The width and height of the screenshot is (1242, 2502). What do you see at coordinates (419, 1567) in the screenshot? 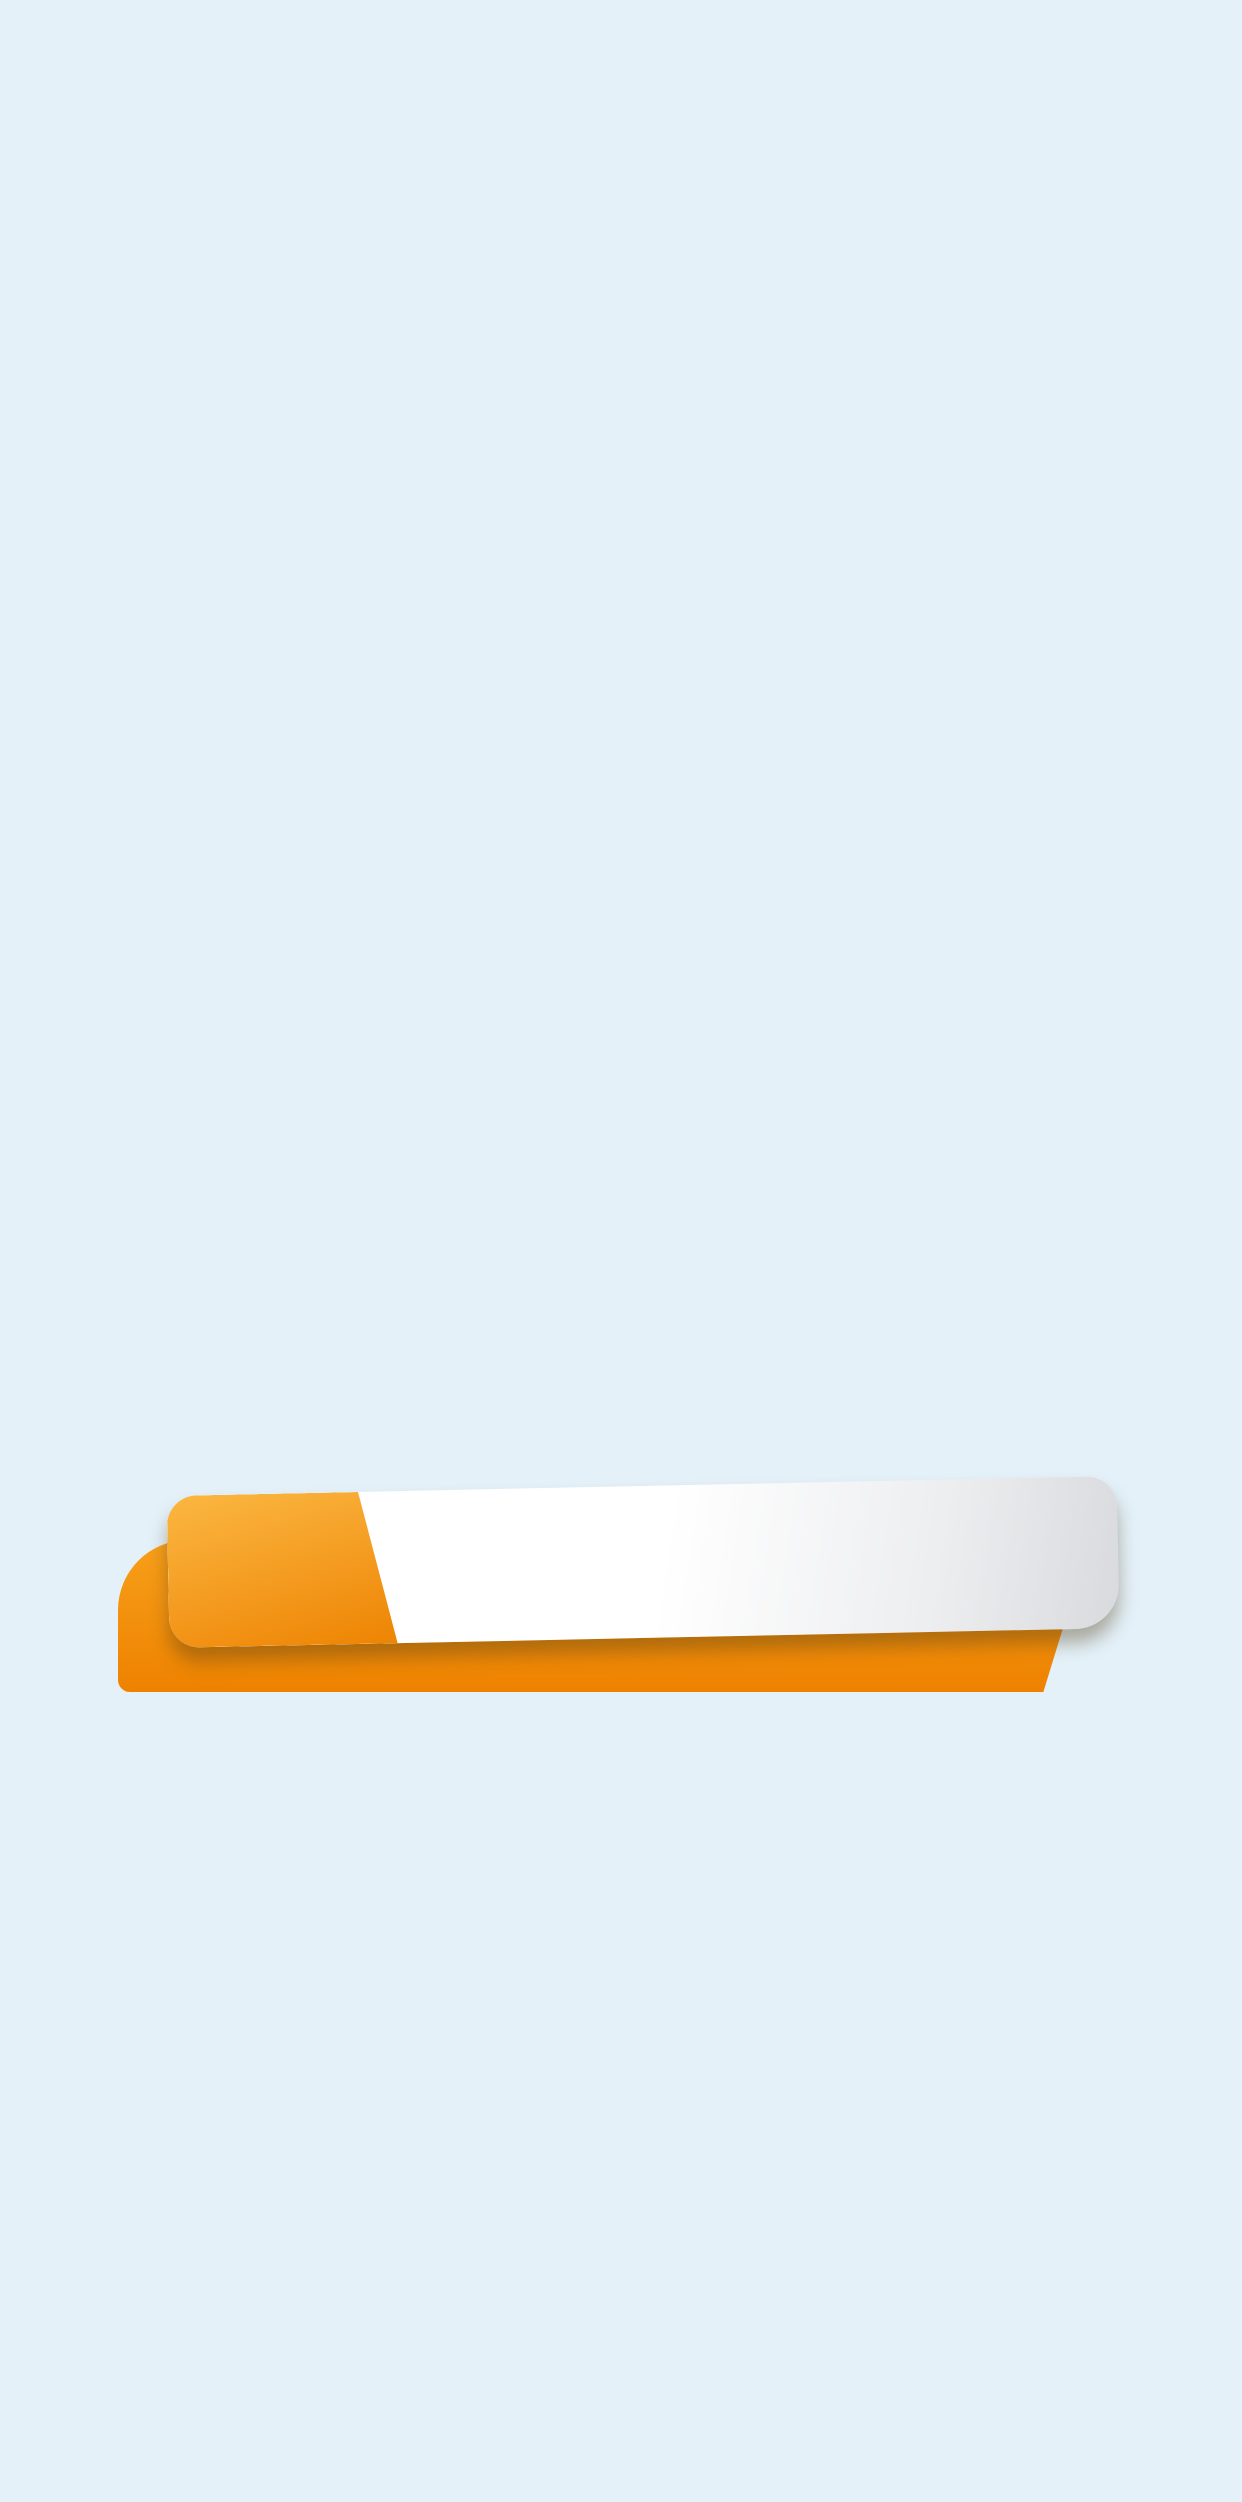
I see `banner-title` at bounding box center [419, 1567].